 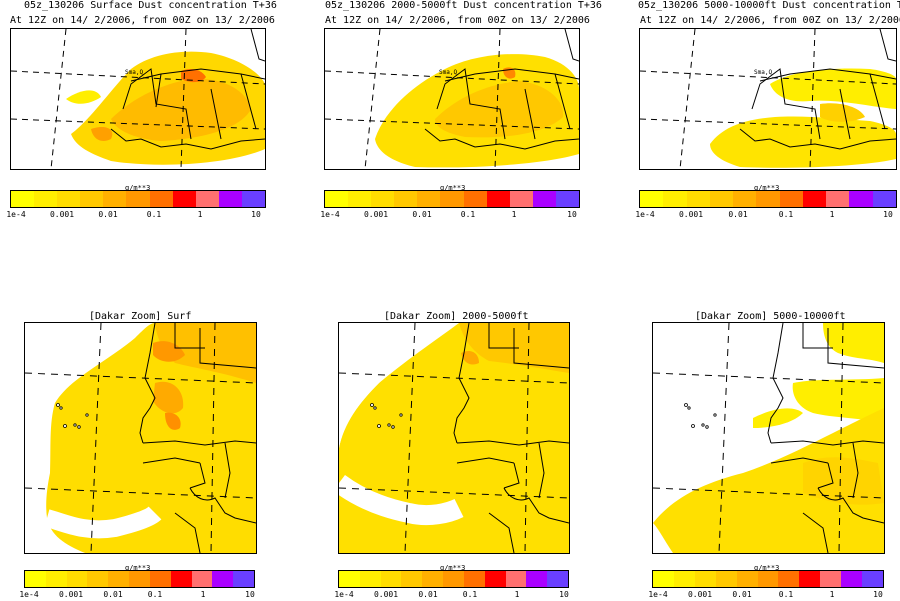 What do you see at coordinates (456, 316) in the screenshot?
I see `zoom-title: [Dakar Zoom] 2000-5000ft` at bounding box center [456, 316].